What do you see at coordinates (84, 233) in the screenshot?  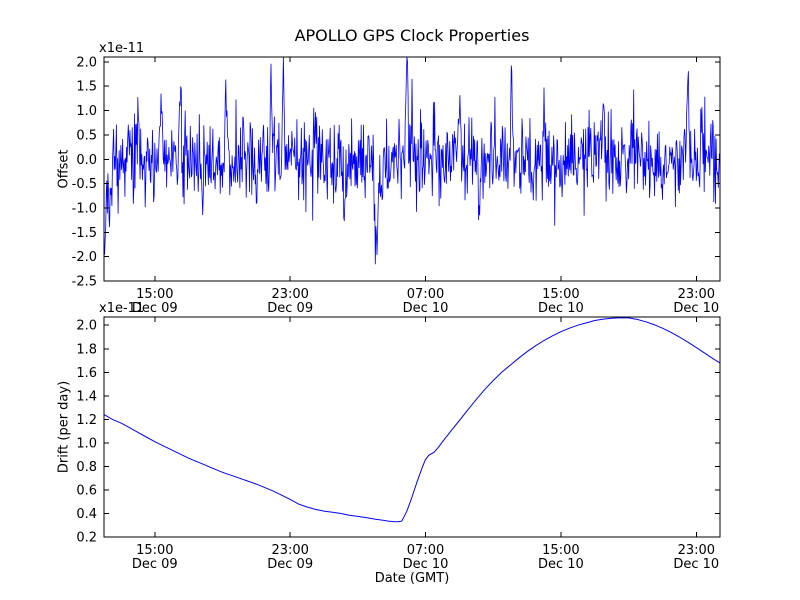 I see `svg-text: -1.5` at bounding box center [84, 233].